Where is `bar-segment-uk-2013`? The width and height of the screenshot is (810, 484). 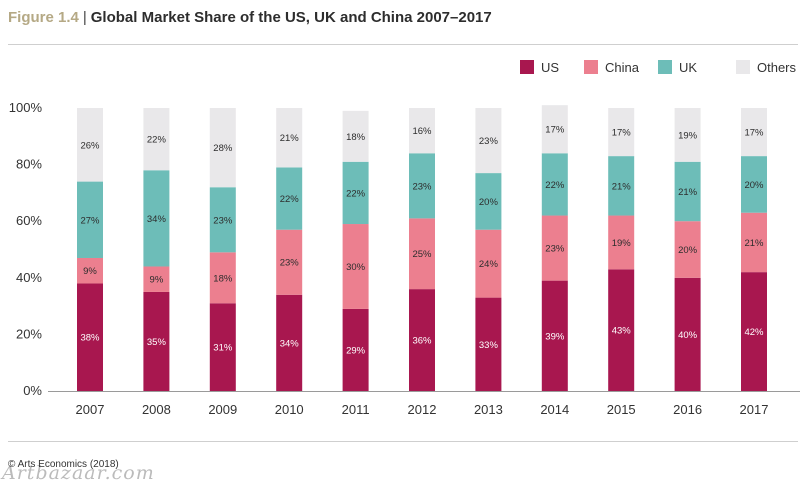
bar-segment-uk-2013 is located at coordinates (488, 201).